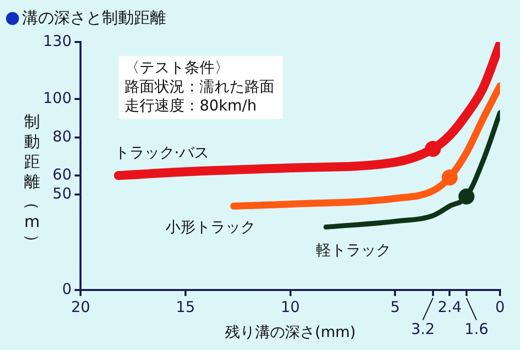 The image size is (520, 350). I want to click on y-tick-label: 0, so click(67, 289).